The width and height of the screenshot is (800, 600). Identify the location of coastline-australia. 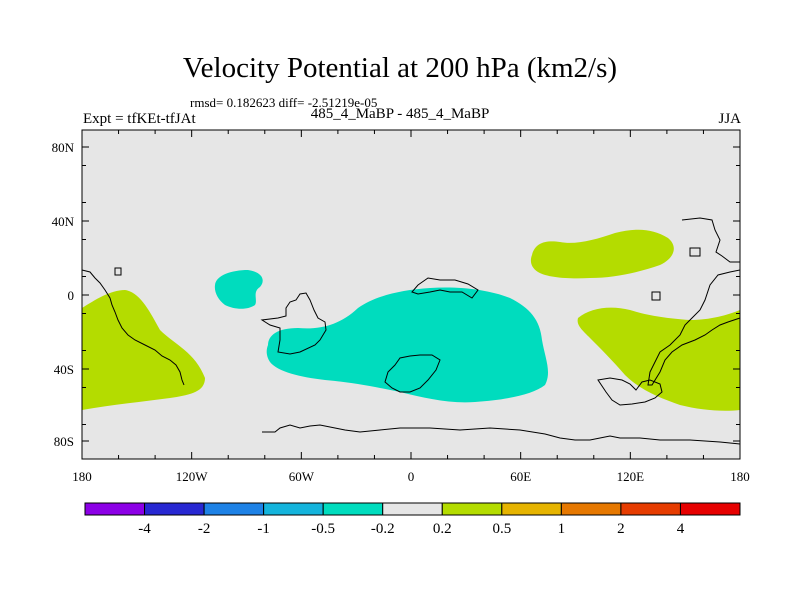
(630, 391).